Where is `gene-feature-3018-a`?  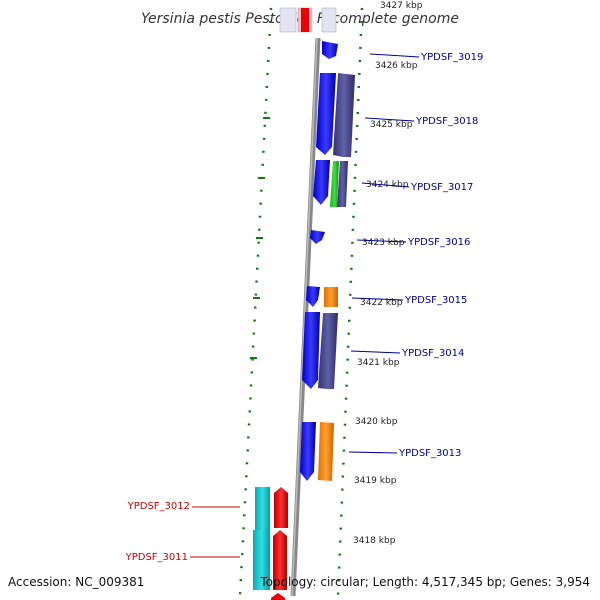 gene-feature-3018-a is located at coordinates (326, 114).